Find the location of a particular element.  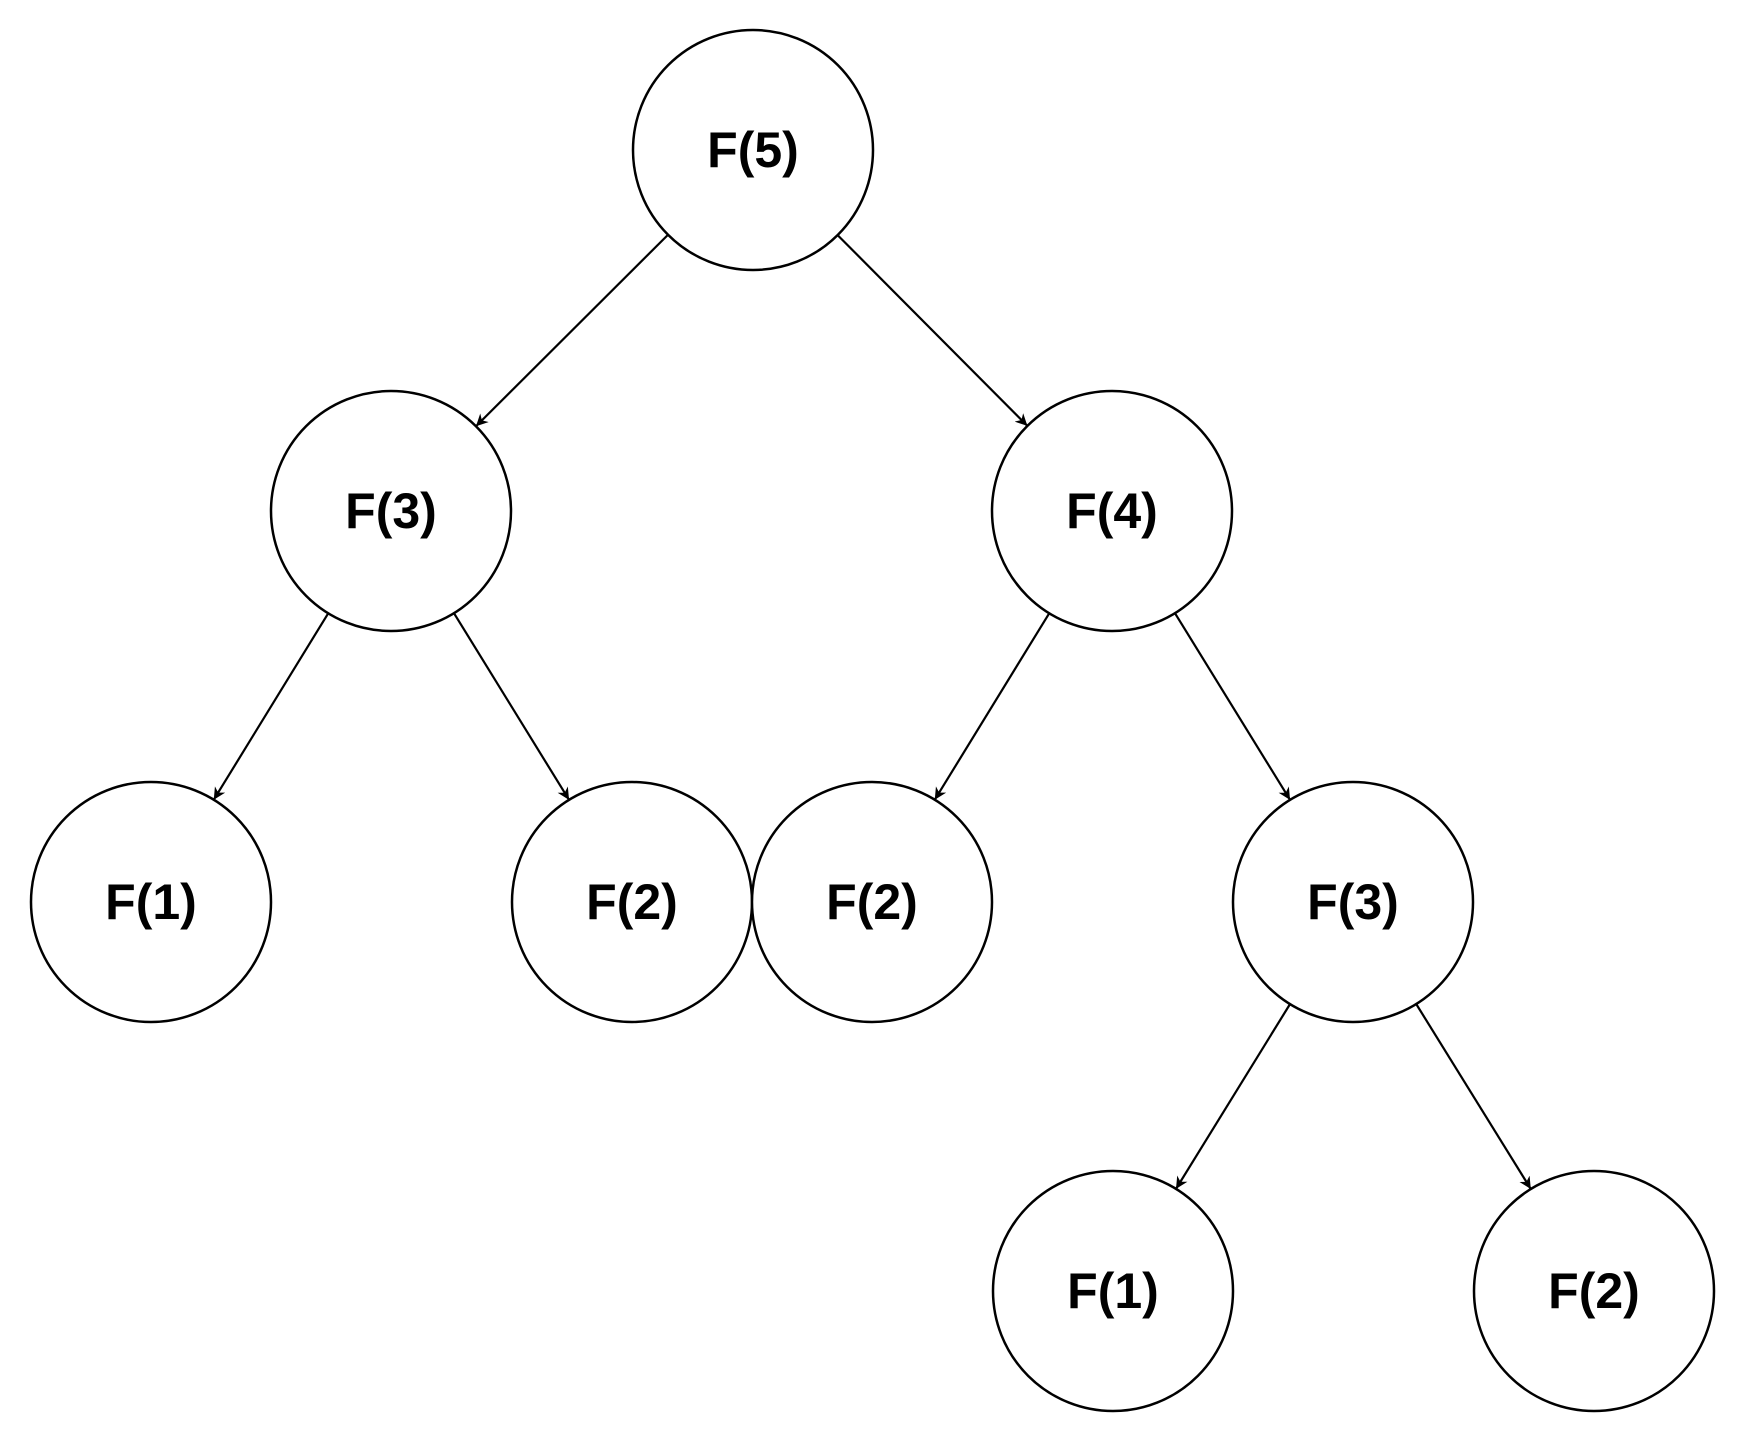

edge-arrow-n4-to-n3b is located at coordinates (1232, 706).